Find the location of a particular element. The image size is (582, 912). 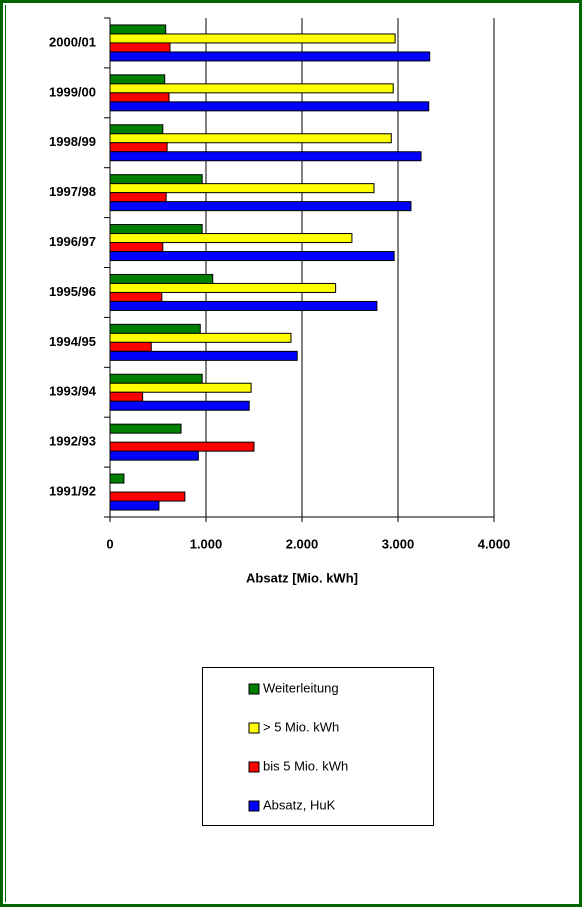

frame-inner is located at coordinates (5, 453).